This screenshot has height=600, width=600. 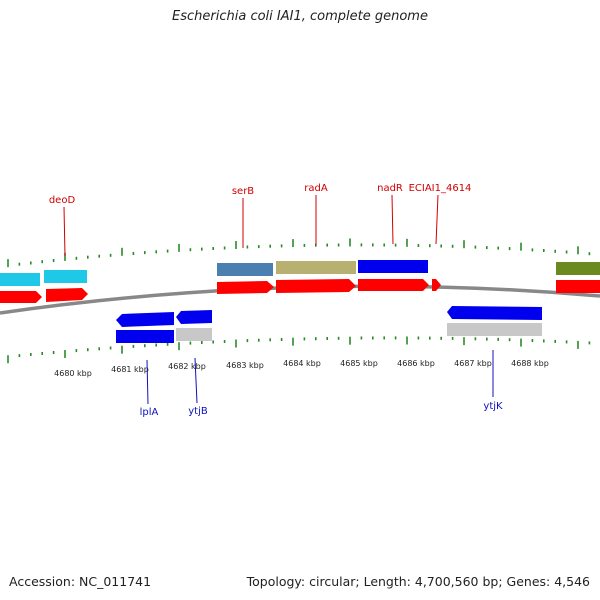 I want to click on reverse-features-row, so click(x=329, y=324).